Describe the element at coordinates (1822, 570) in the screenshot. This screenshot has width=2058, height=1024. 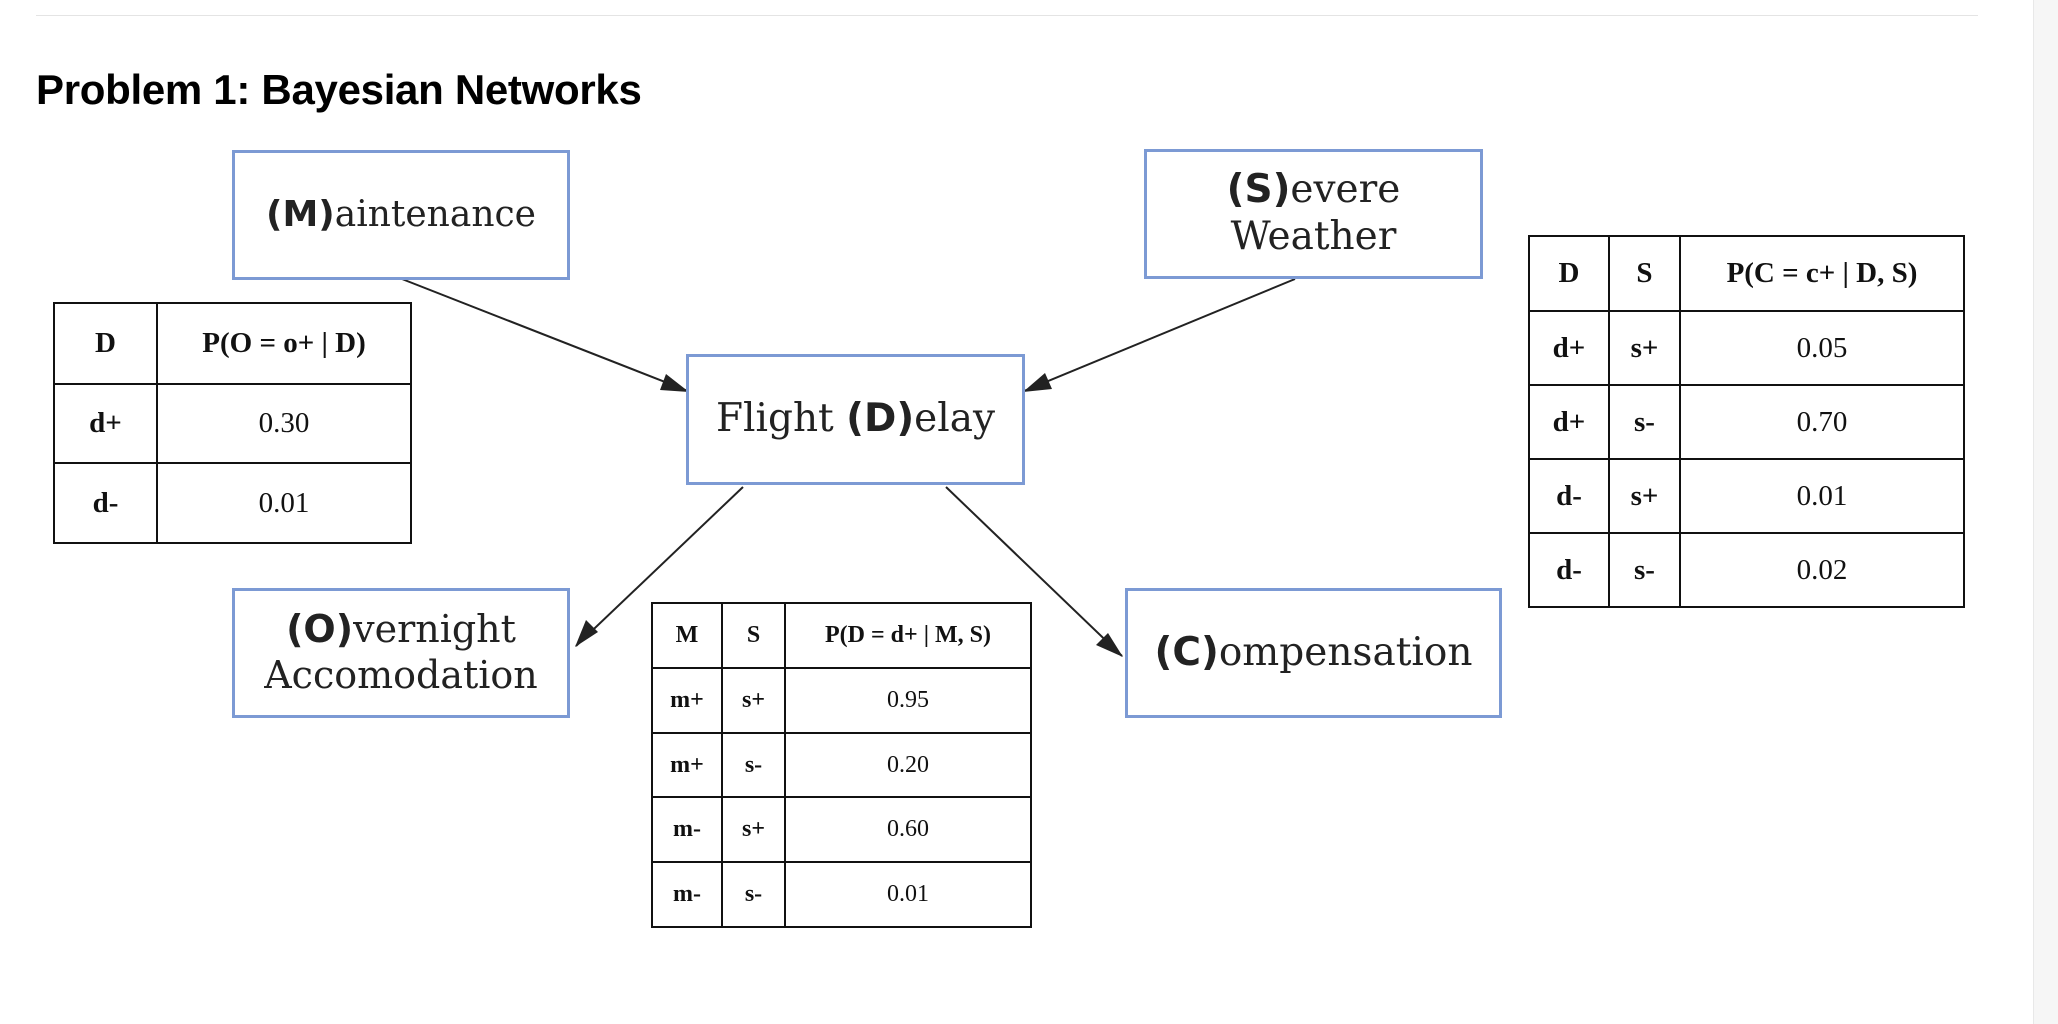
I see `table-cell: 0.02` at that location.